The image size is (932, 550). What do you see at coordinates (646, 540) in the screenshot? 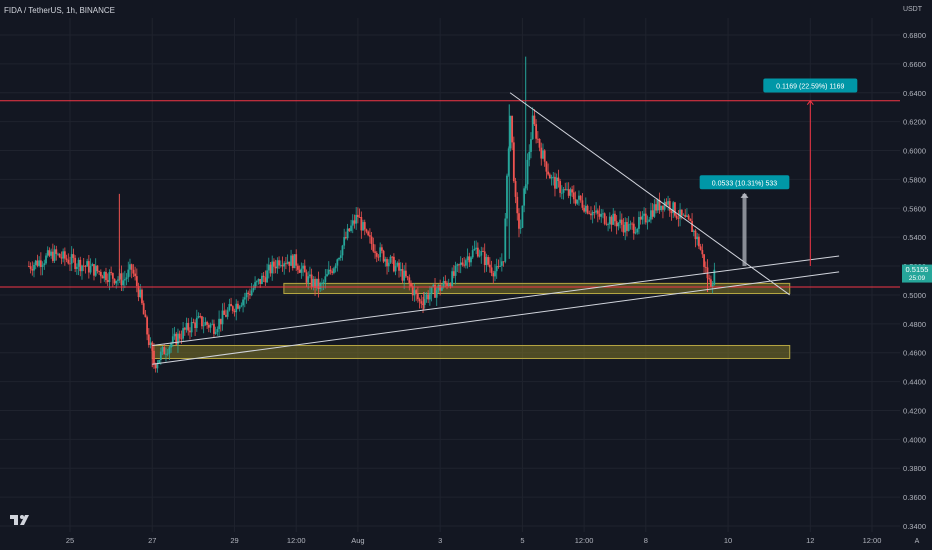
I see `x-tick-label: 8` at bounding box center [646, 540].